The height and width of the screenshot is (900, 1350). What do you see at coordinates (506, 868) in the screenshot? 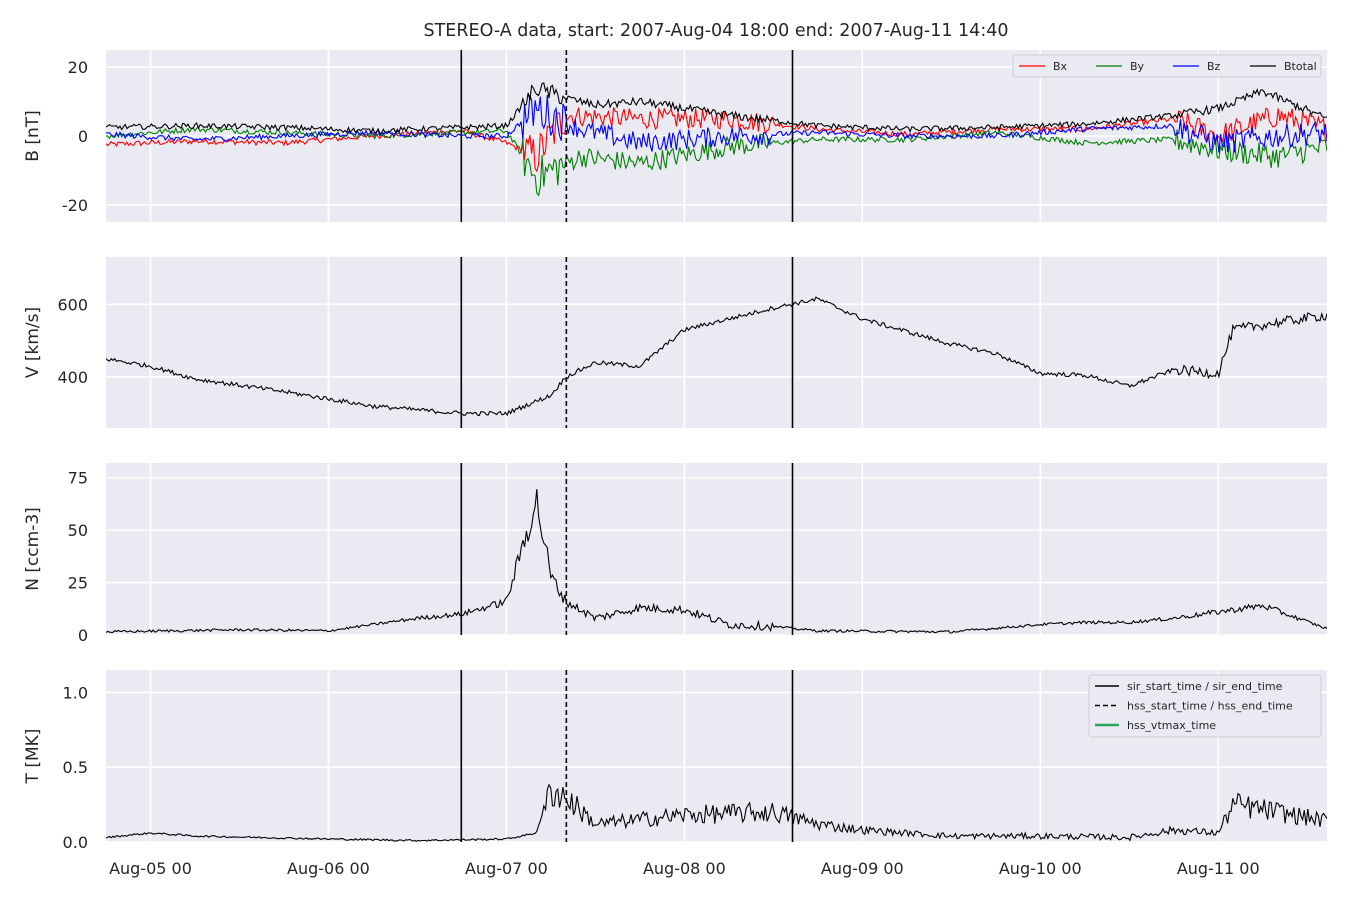
I see `xtick-label-2: Aug-07 00` at bounding box center [506, 868].